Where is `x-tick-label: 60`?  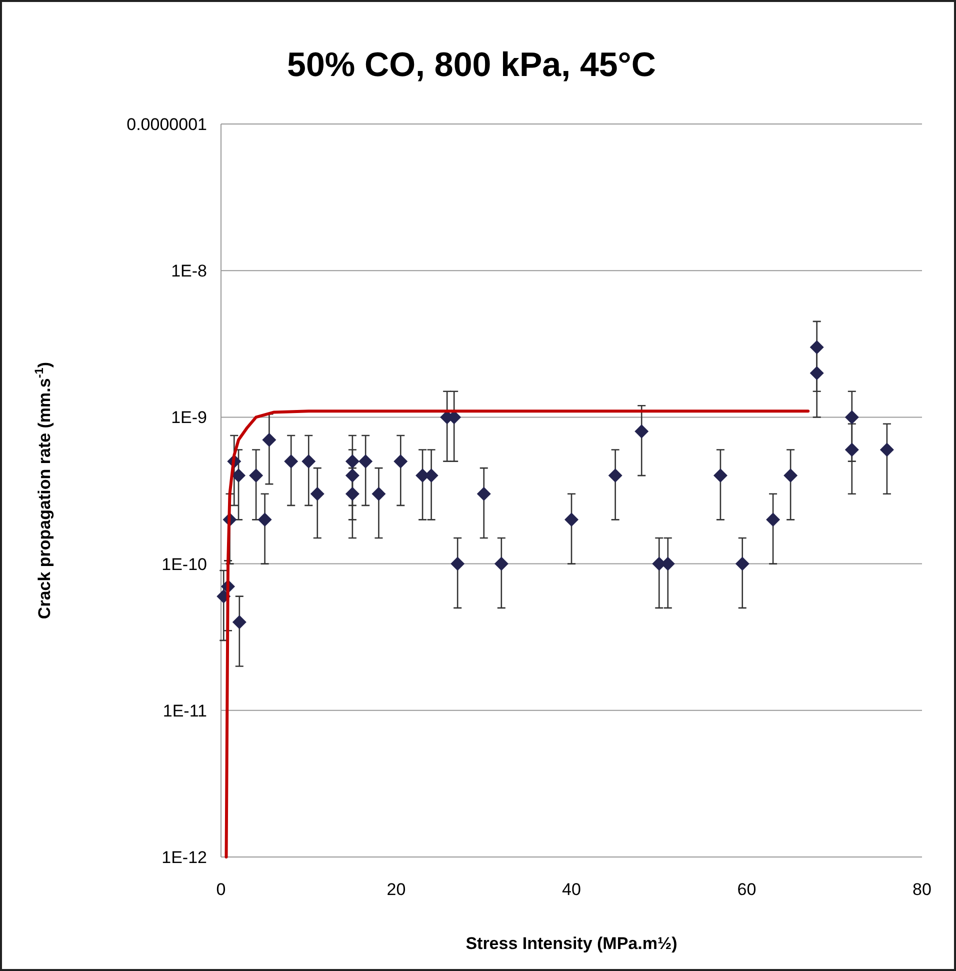
x-tick-label: 60 is located at coordinates (746, 889).